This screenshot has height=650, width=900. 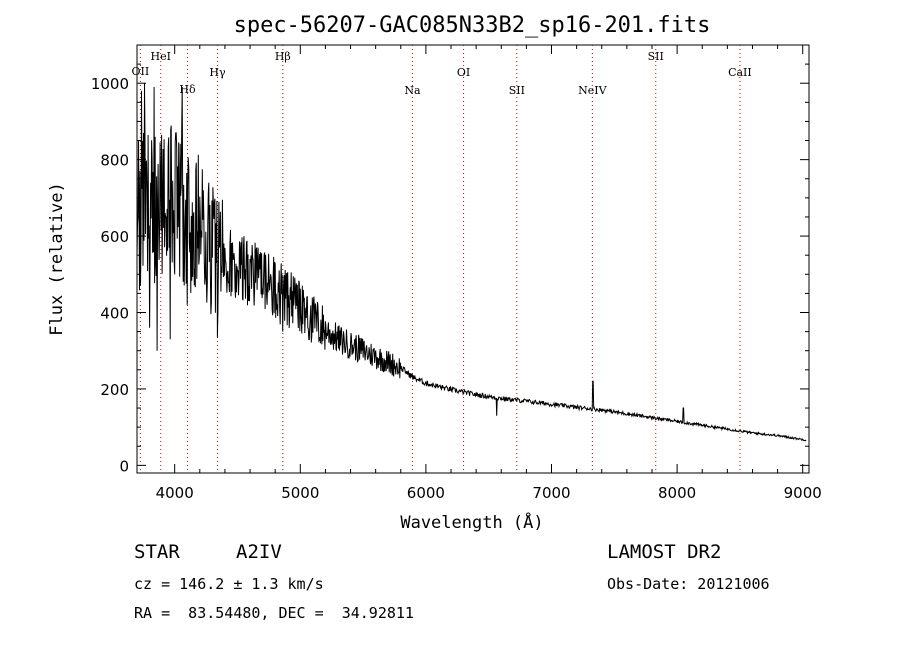 I want to click on line-marker: HeI, so click(x=161, y=259).